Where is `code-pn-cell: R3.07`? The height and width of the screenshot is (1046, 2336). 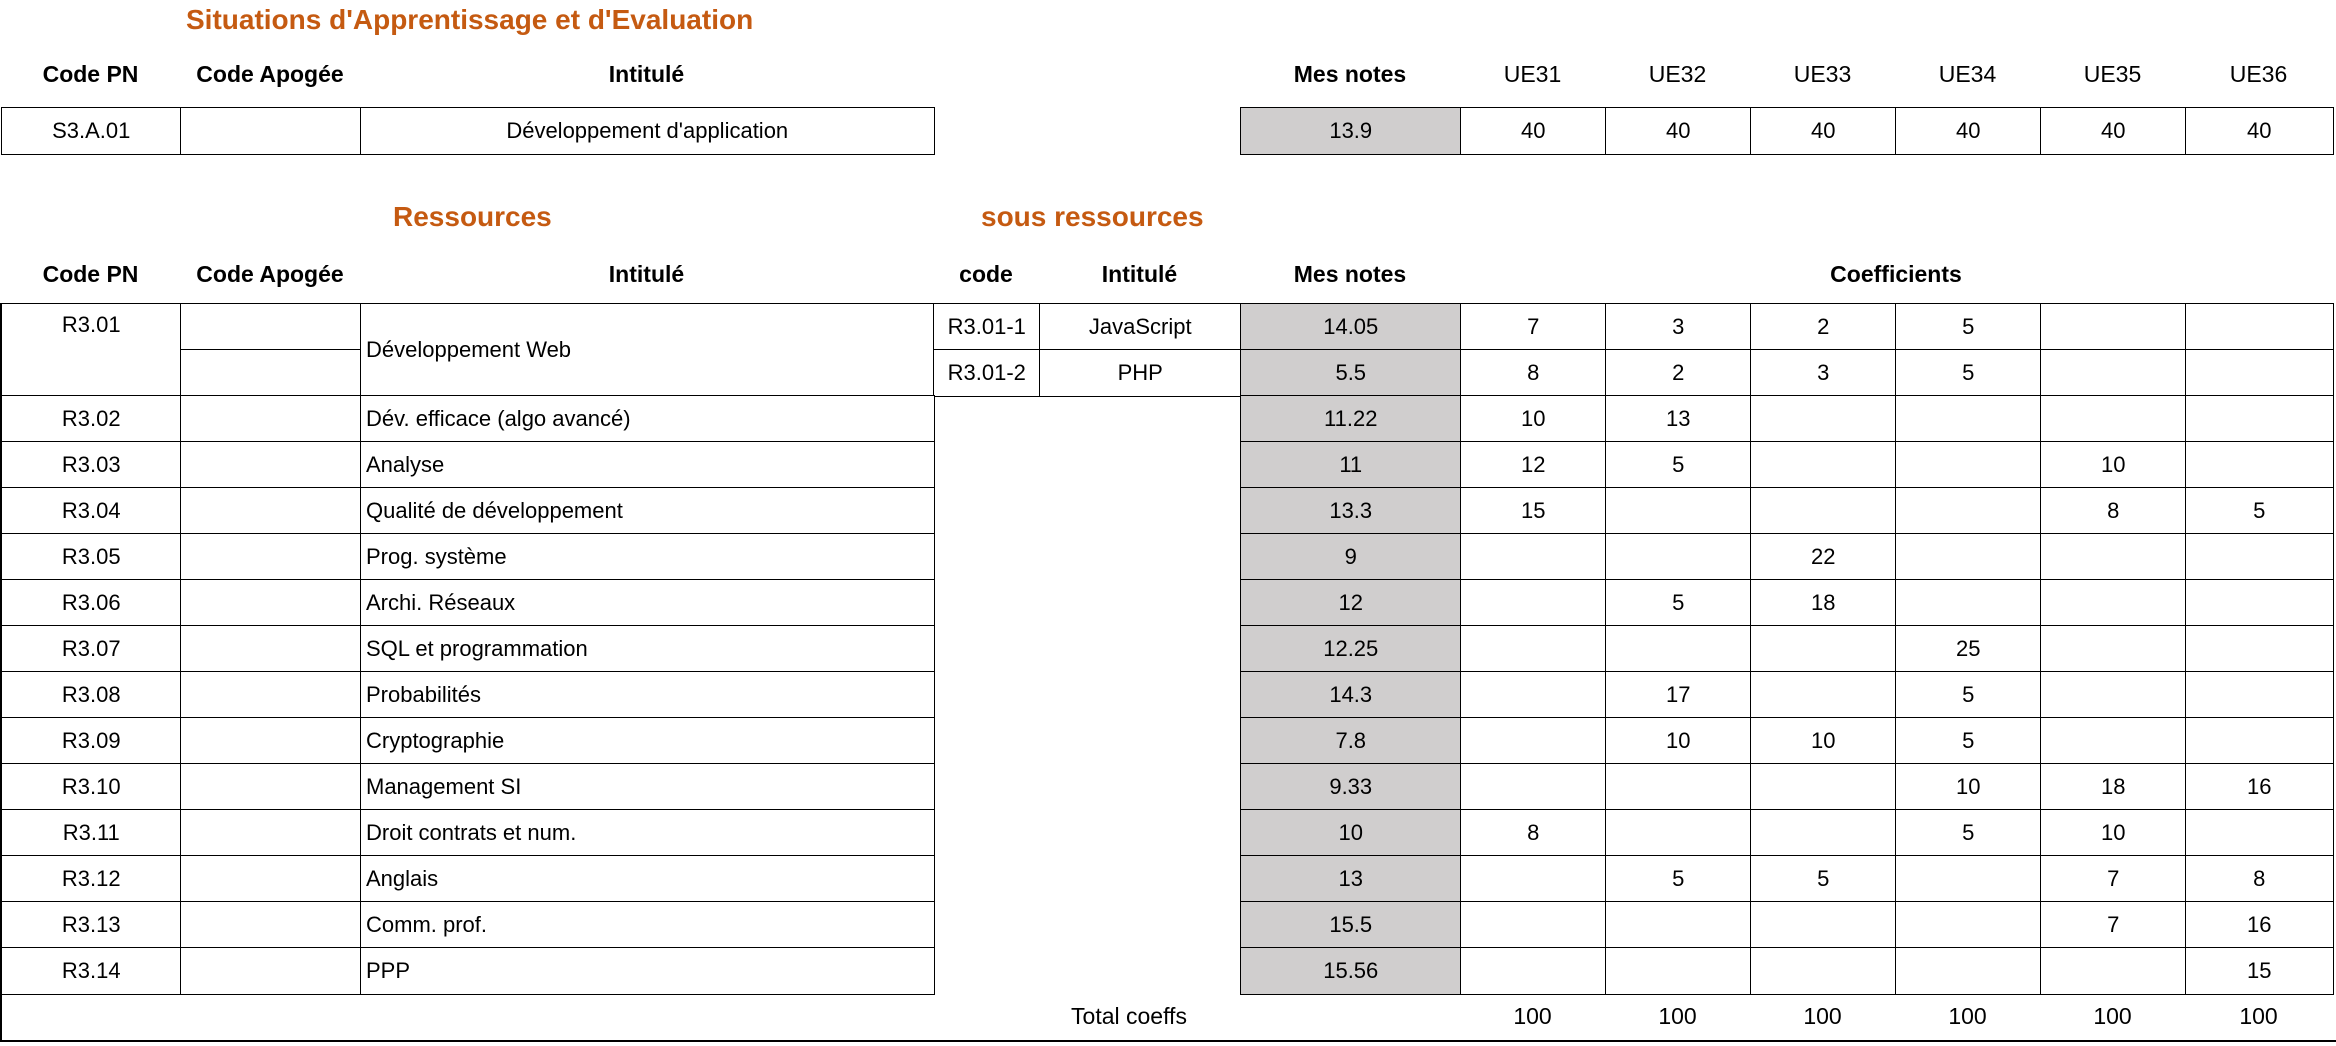 code-pn-cell: R3.07 is located at coordinates (91, 649).